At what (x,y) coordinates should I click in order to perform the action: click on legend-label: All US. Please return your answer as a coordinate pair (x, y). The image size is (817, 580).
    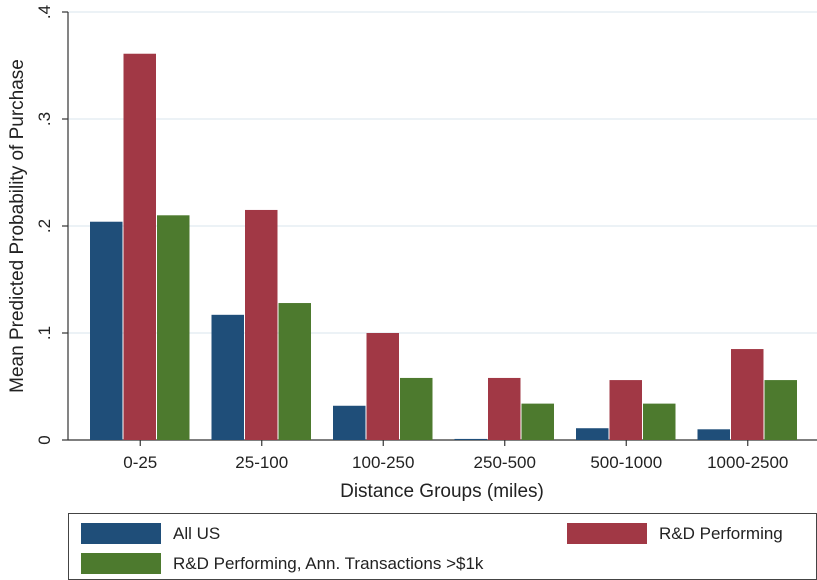
    Looking at the image, I should click on (197, 533).